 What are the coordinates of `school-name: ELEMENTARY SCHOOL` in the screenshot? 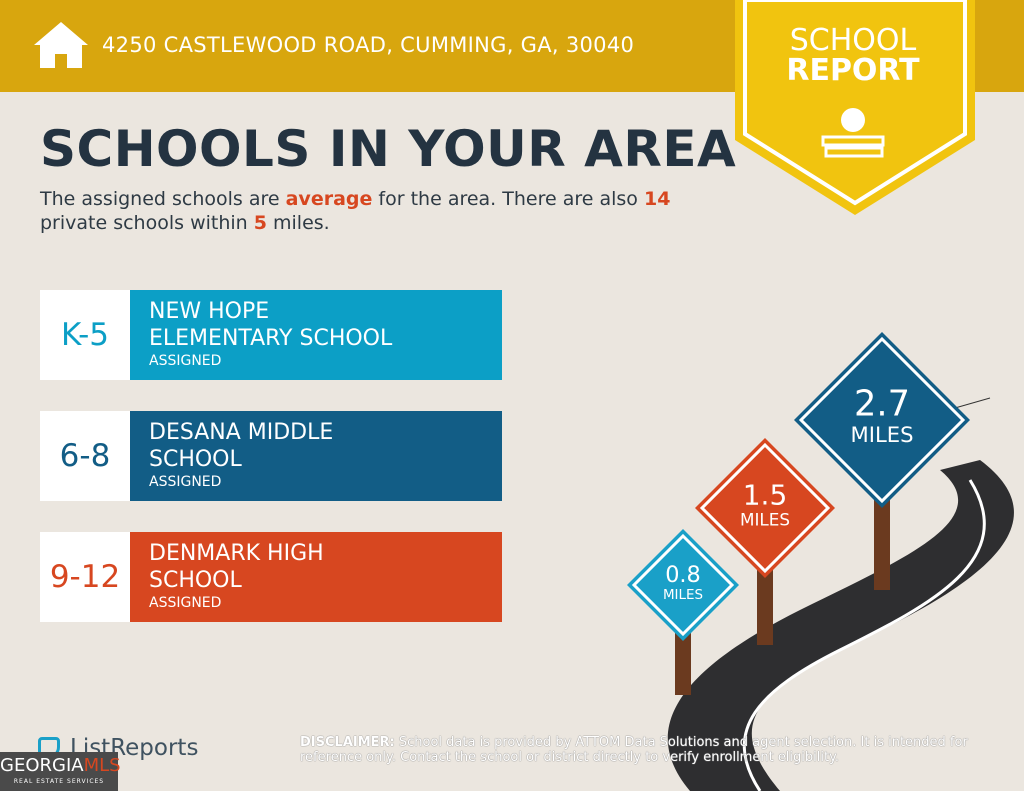 It's located at (271, 338).